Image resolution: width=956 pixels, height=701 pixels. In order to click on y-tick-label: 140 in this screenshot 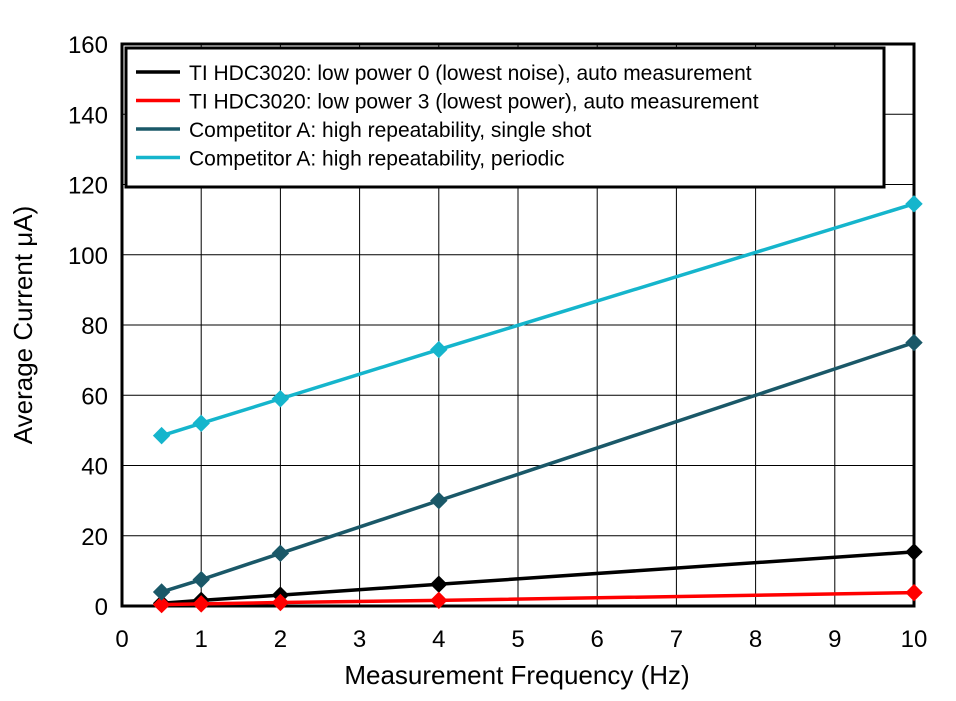, I will do `click(88, 115)`.